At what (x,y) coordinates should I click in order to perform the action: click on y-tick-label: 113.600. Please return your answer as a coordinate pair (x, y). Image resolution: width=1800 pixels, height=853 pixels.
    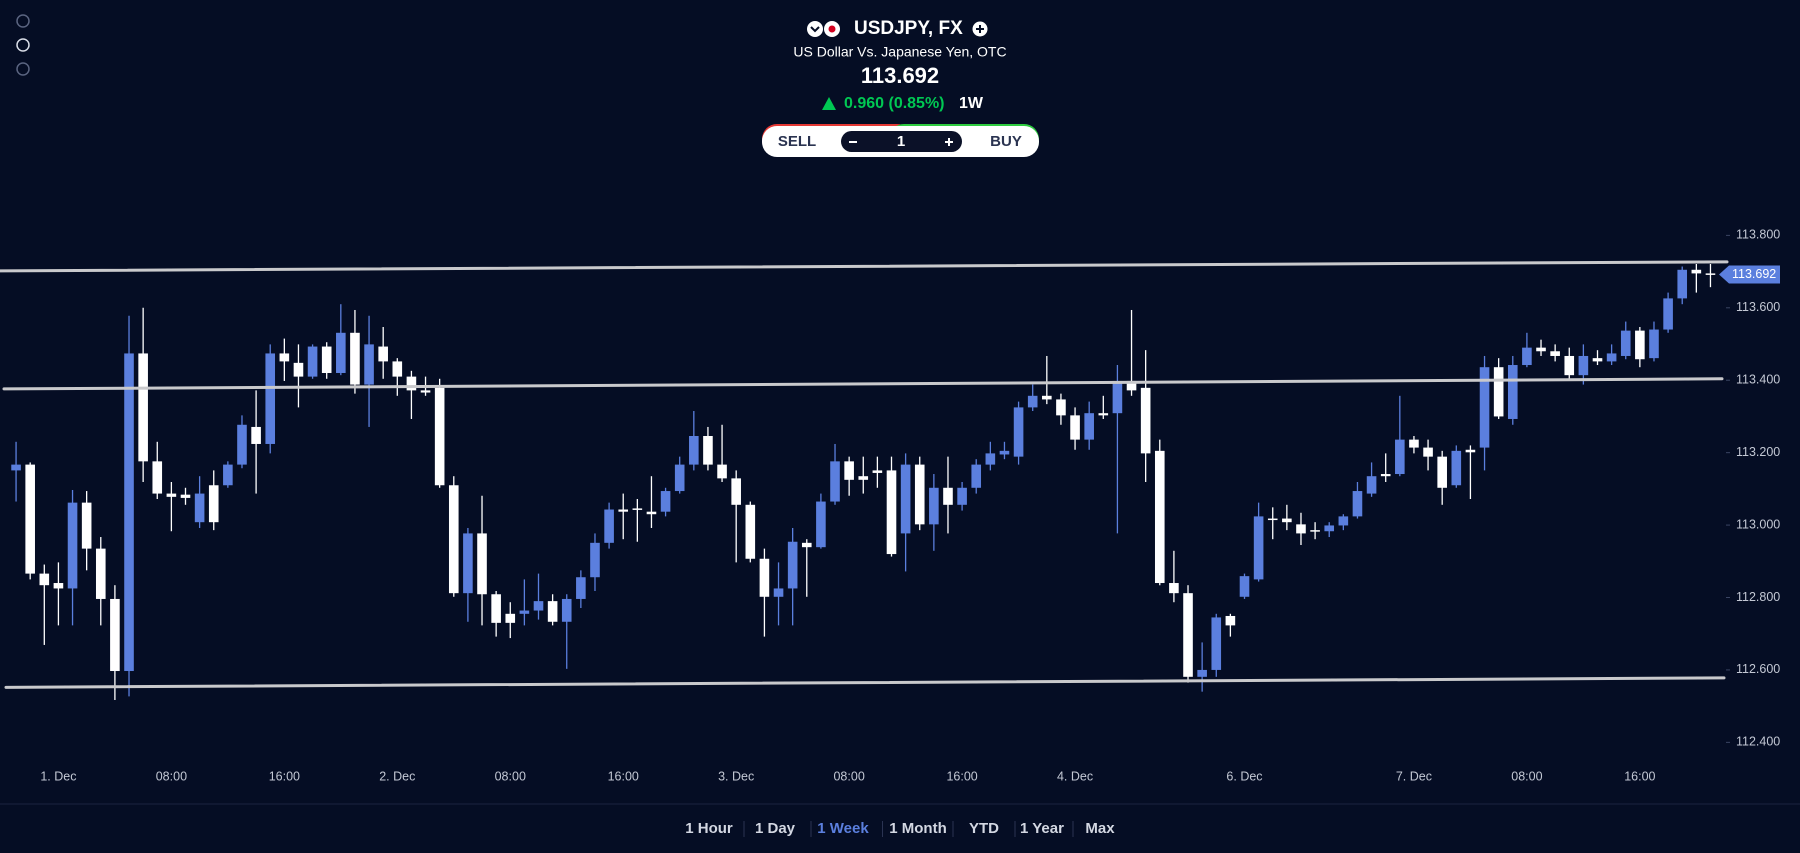
    Looking at the image, I should click on (1758, 307).